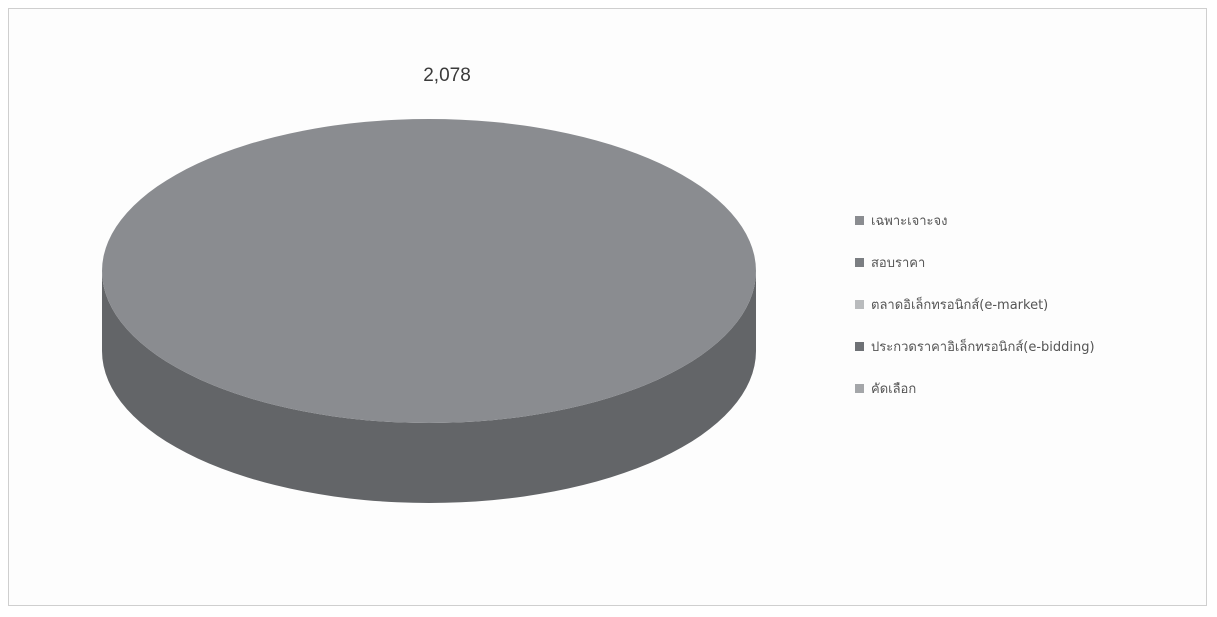 Image resolution: width=1217 pixels, height=617 pixels. Describe the element at coordinates (983, 346) in the screenshot. I see `legend-label-3: ประกวดราคาอิเล็กทรอนิกส์(e-bidding)` at that location.